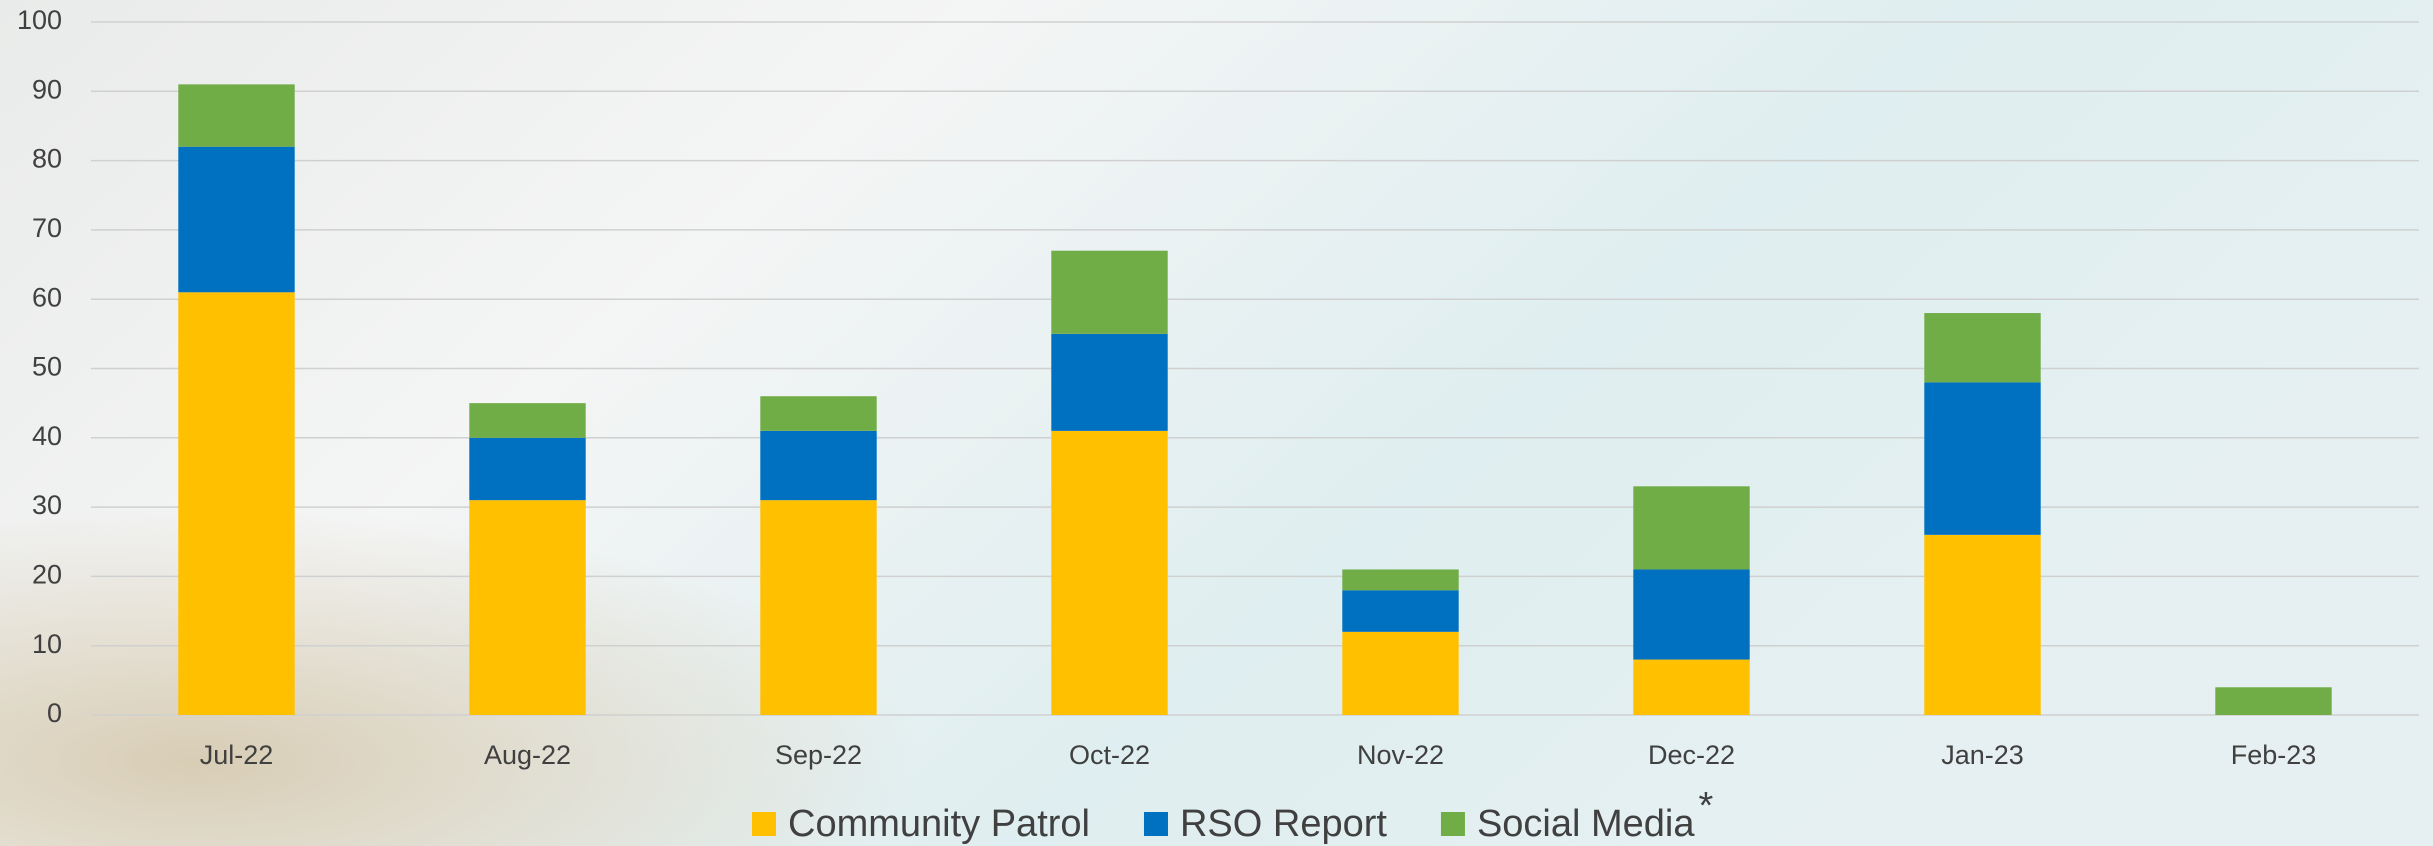 The image size is (2433, 846). I want to click on y-tick-label: 0, so click(54, 713).